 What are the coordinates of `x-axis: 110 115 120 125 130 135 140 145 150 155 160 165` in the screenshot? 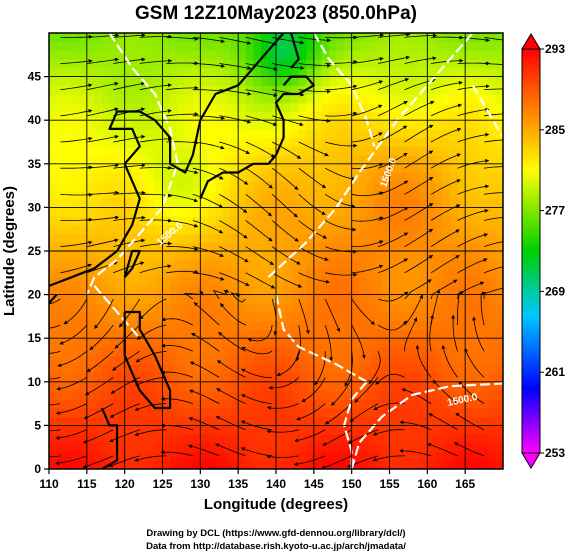 It's located at (257, 480).